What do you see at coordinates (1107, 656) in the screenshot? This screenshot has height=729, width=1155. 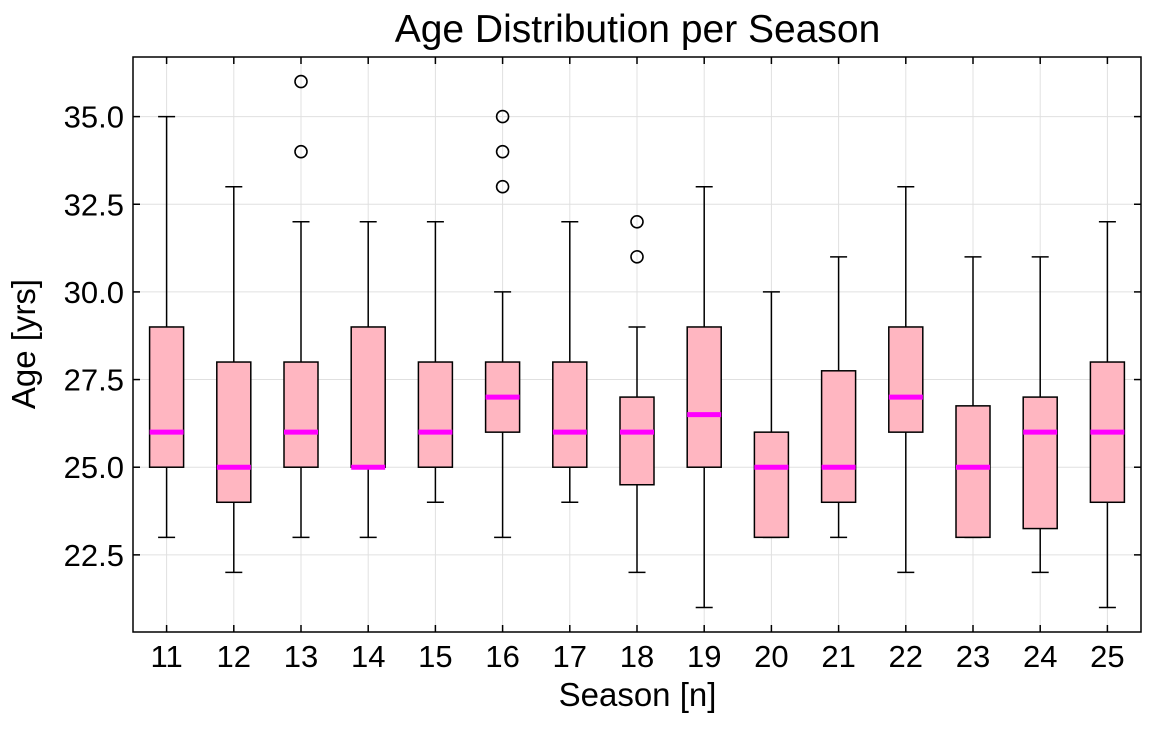 I see `x-tick-label: 25` at bounding box center [1107, 656].